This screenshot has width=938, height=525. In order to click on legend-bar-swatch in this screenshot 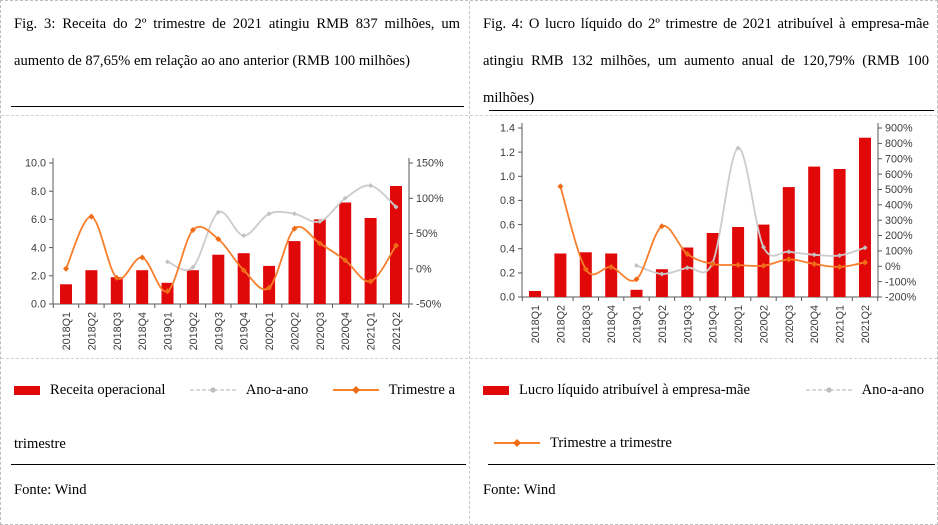, I will do `click(27, 390)`.